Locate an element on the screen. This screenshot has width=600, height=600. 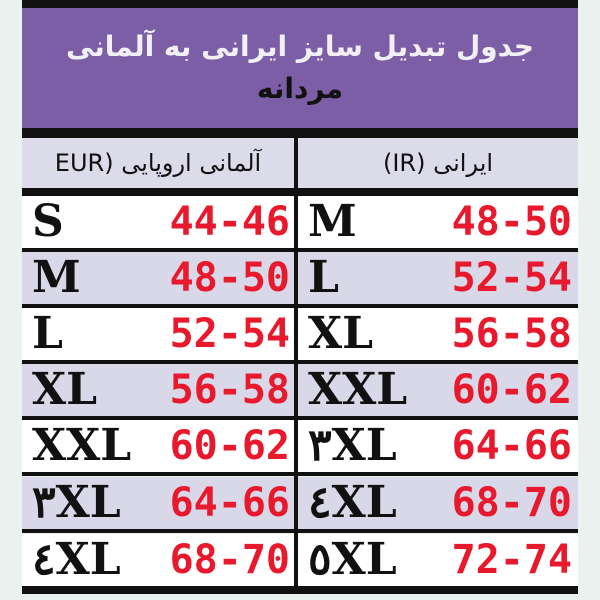
ir-header-label: ایرانی (IR) is located at coordinates (438, 163).